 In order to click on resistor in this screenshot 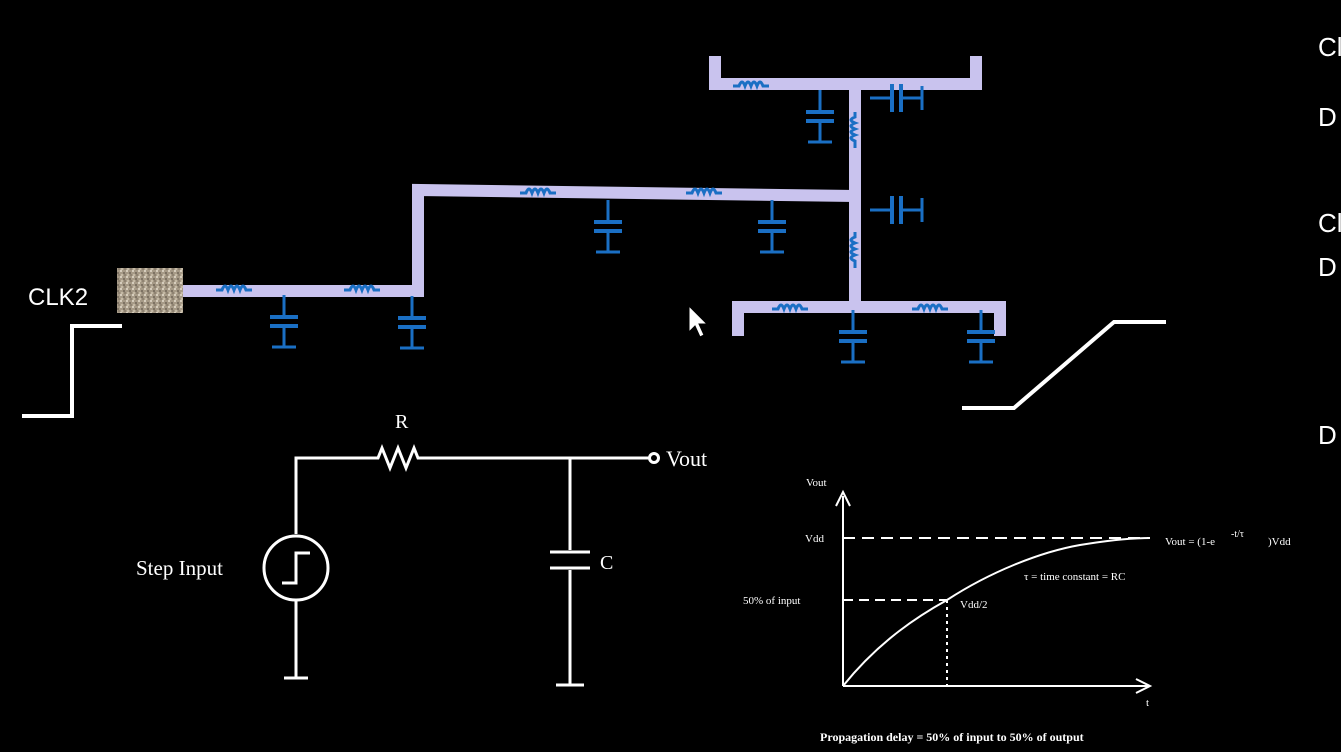, I will do `click(398, 458)`.